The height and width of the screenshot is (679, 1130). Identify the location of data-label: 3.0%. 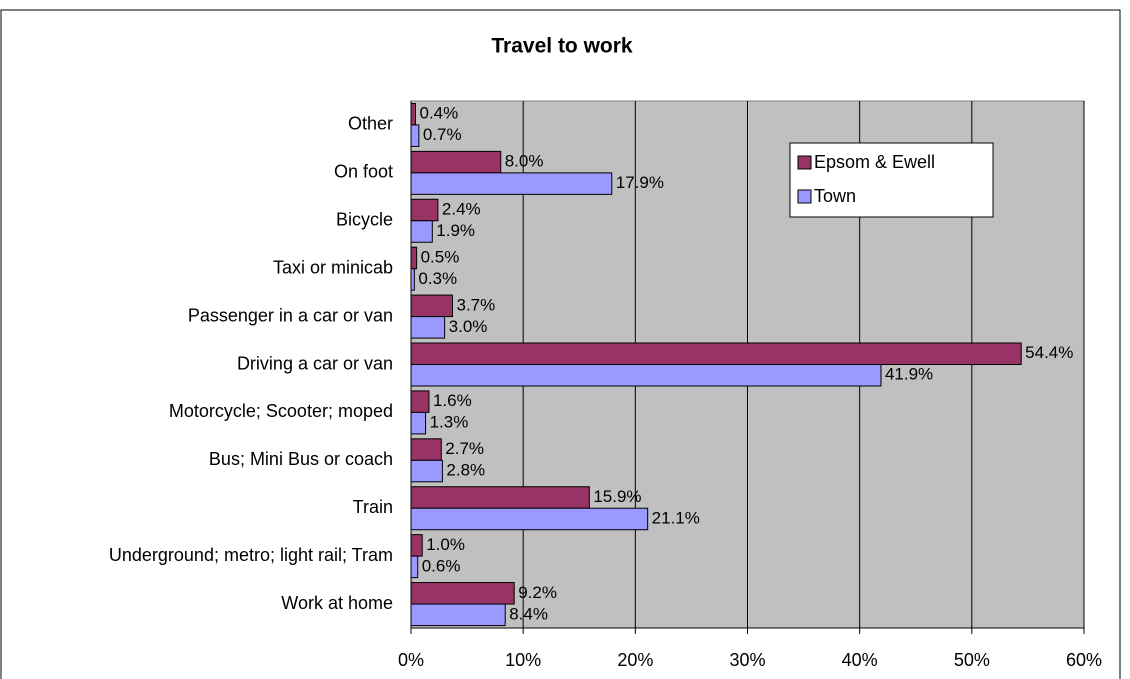
(468, 326).